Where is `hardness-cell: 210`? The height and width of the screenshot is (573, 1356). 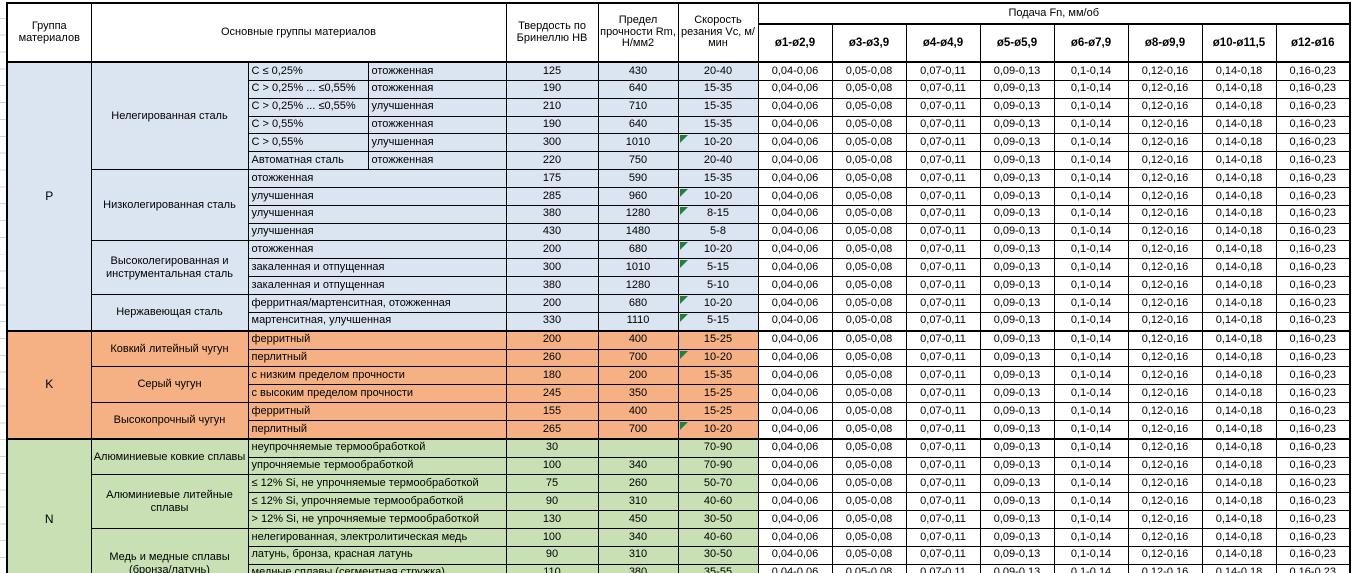
hardness-cell: 210 is located at coordinates (552, 107).